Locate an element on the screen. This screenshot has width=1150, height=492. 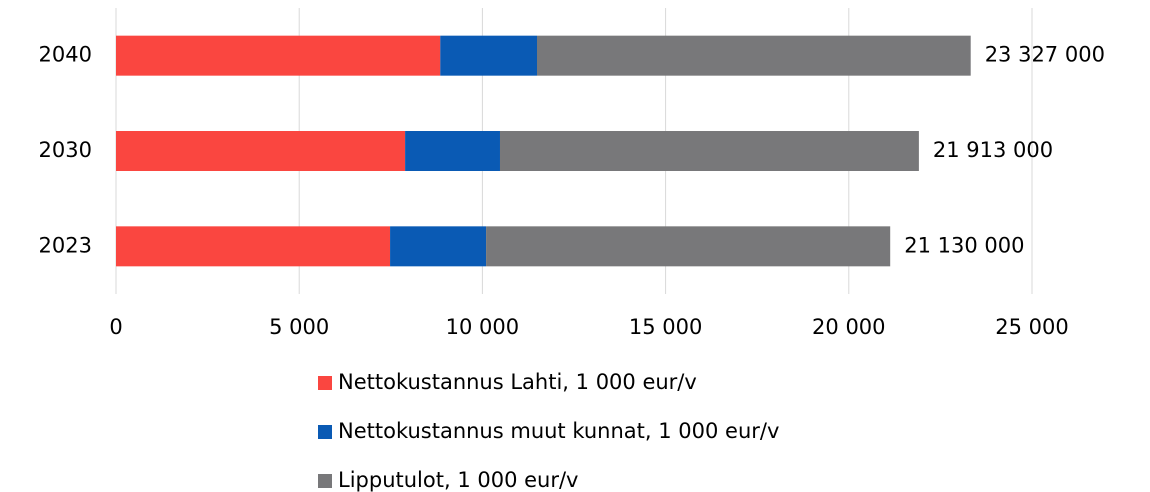
x-tick-label: 0 is located at coordinates (115, 327).